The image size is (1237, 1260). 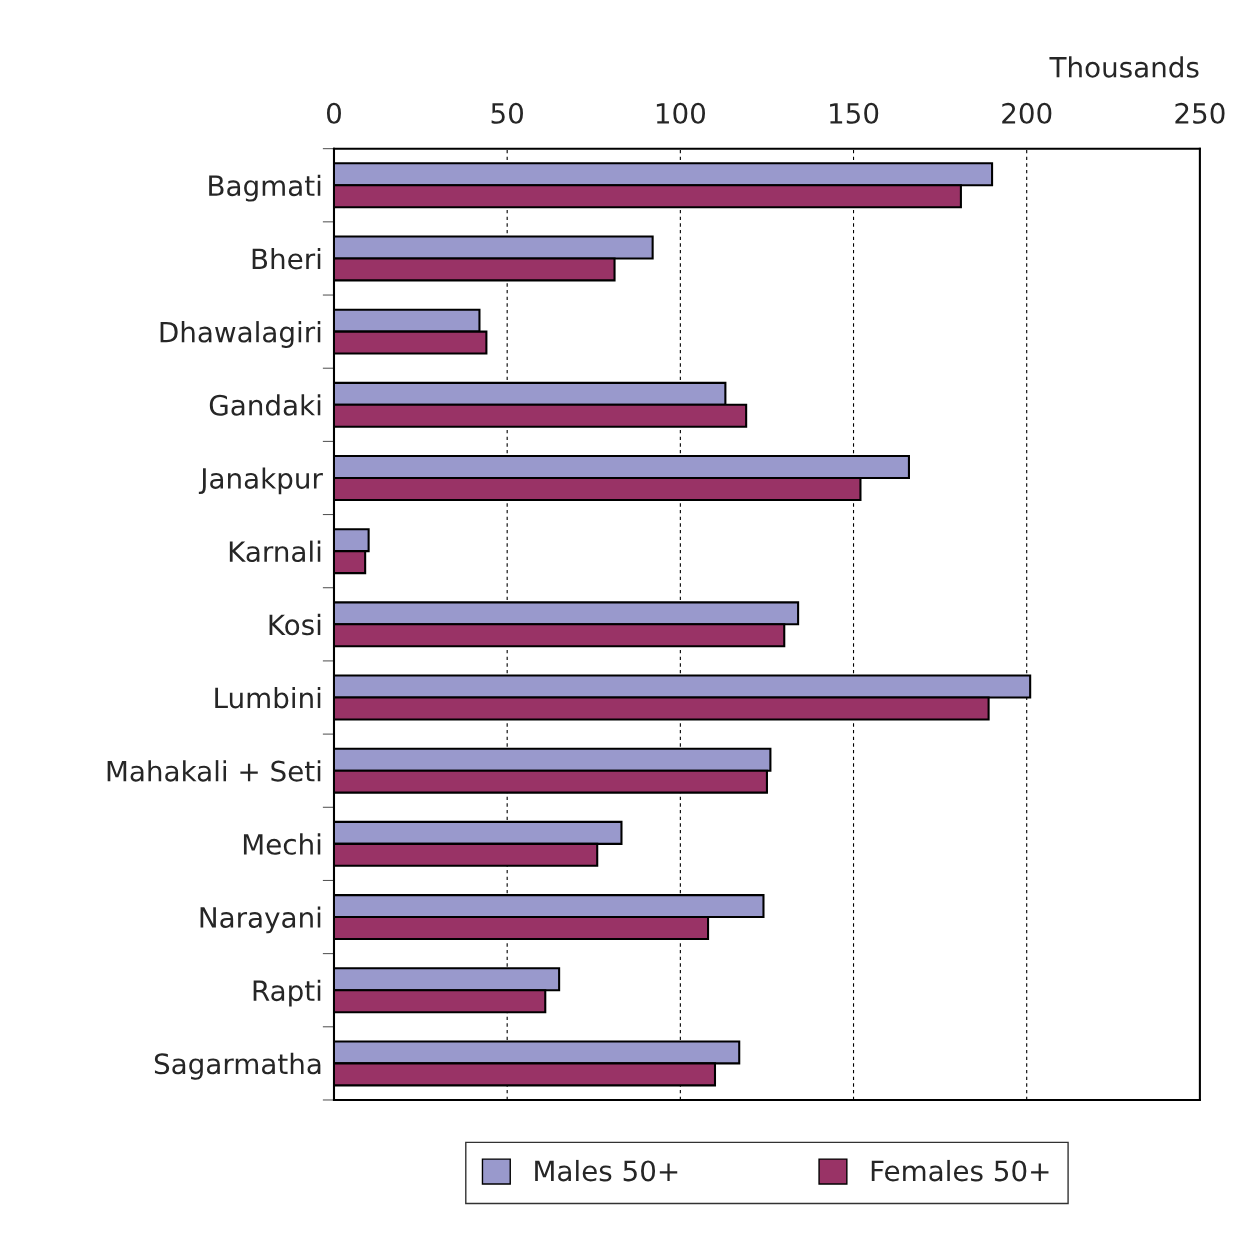 I want to click on x-tick-label: 0, so click(x=333, y=113).